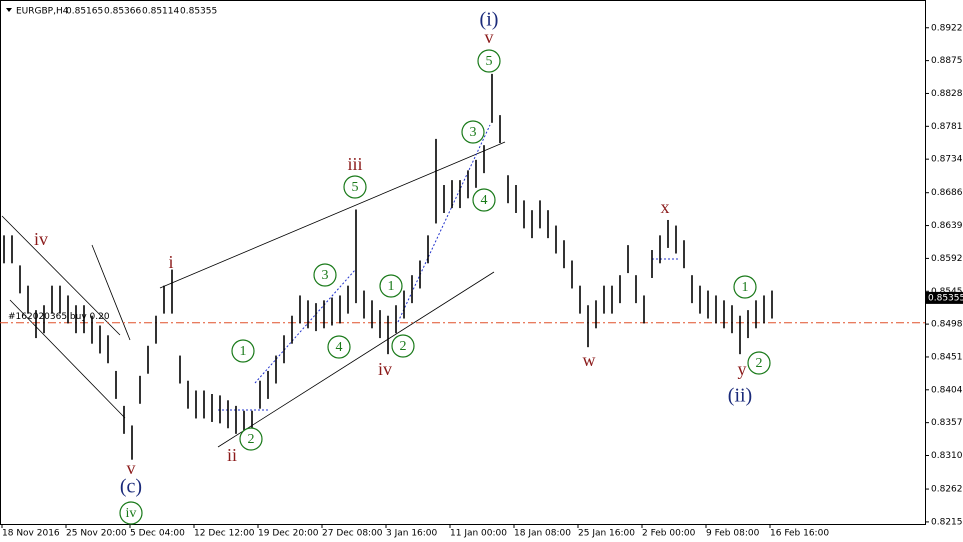  Describe the element at coordinates (733, 534) in the screenshot. I see `x-tick-label: 9 Feb 08:00` at that location.